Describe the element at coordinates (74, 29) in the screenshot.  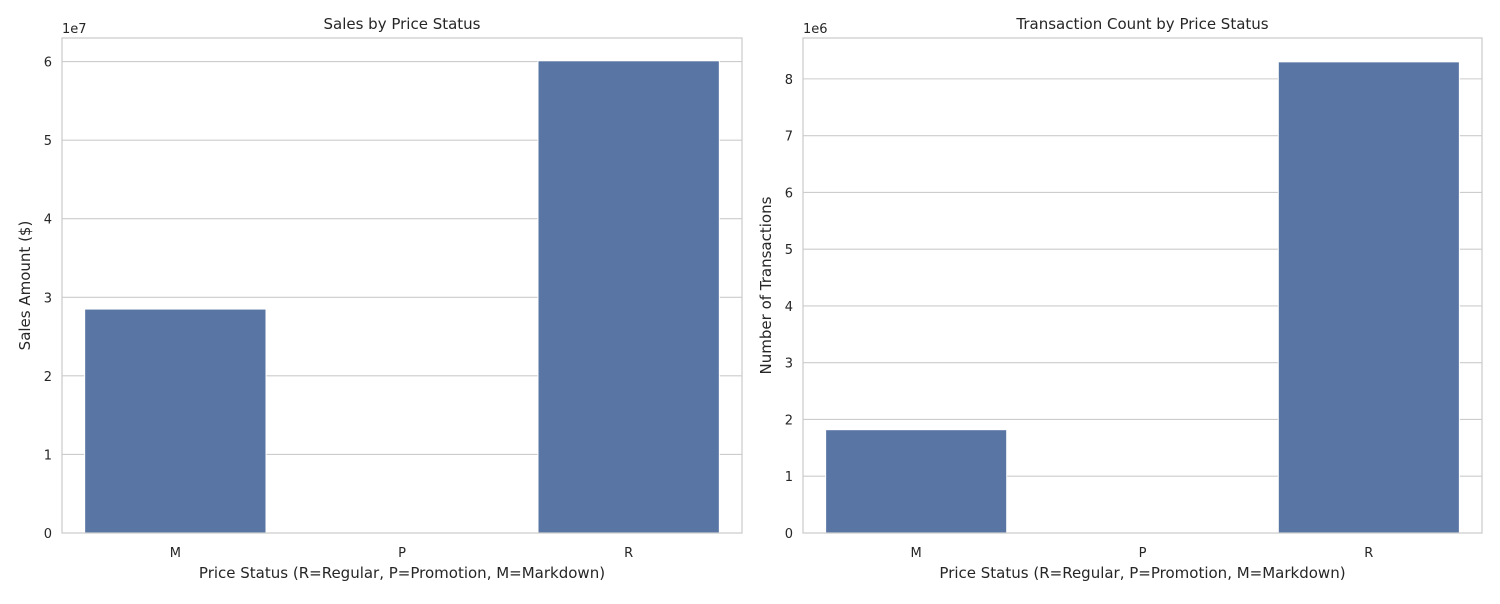
I see `sales-y-offset-label: 1e7` at that location.